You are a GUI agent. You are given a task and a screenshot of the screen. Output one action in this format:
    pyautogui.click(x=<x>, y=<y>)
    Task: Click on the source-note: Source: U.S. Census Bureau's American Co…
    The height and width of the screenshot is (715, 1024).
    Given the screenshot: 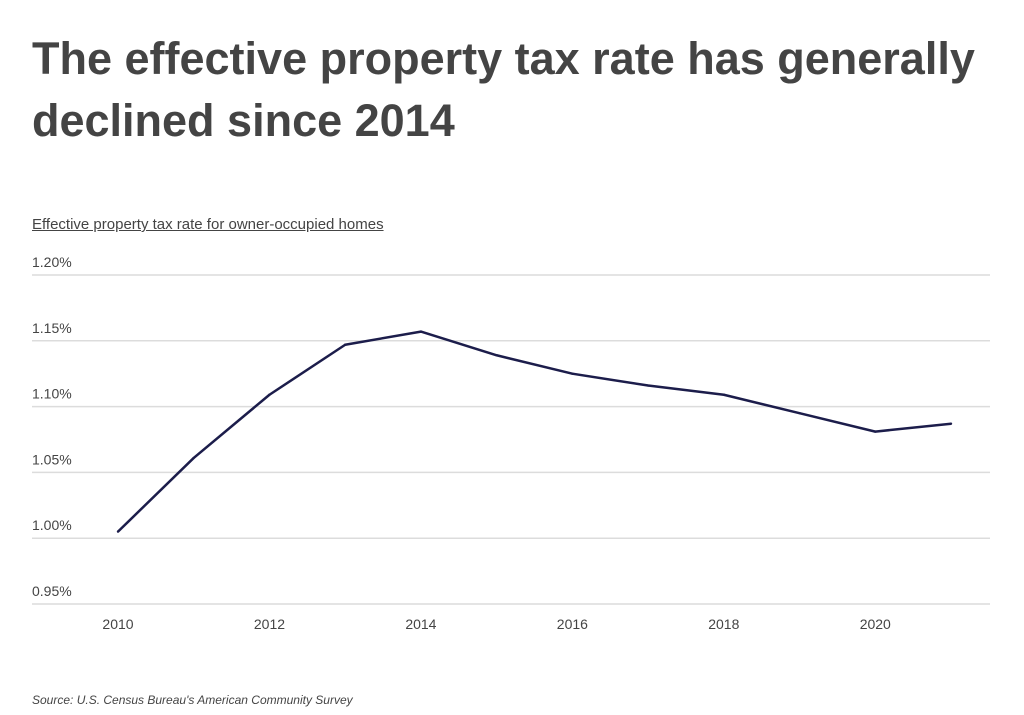 What is the action you would take?
    pyautogui.click(x=192, y=700)
    